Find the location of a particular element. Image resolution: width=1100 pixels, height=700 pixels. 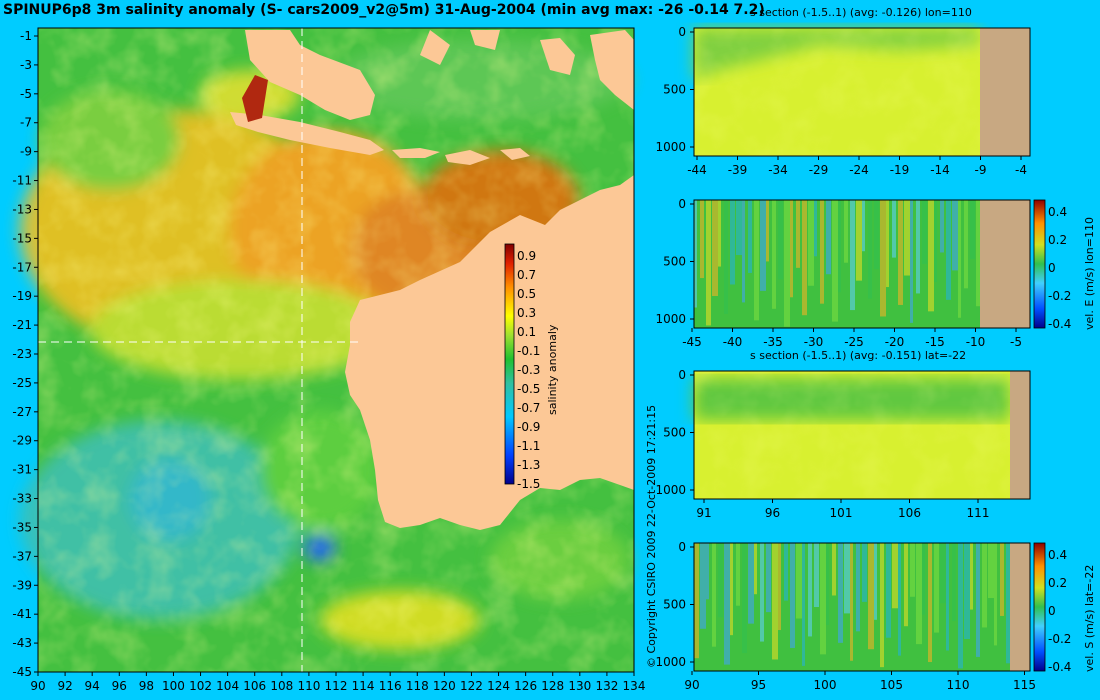

panel-x-tick-label: -5 is located at coordinates (1016, 342).